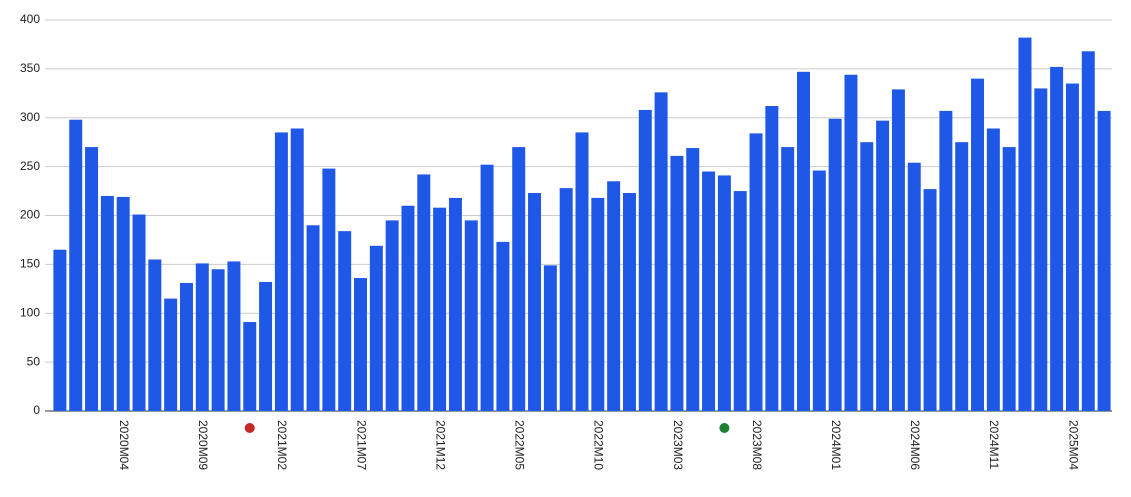 The image size is (1131, 497). What do you see at coordinates (30, 166) in the screenshot?
I see `y-tick-label: 250` at bounding box center [30, 166].